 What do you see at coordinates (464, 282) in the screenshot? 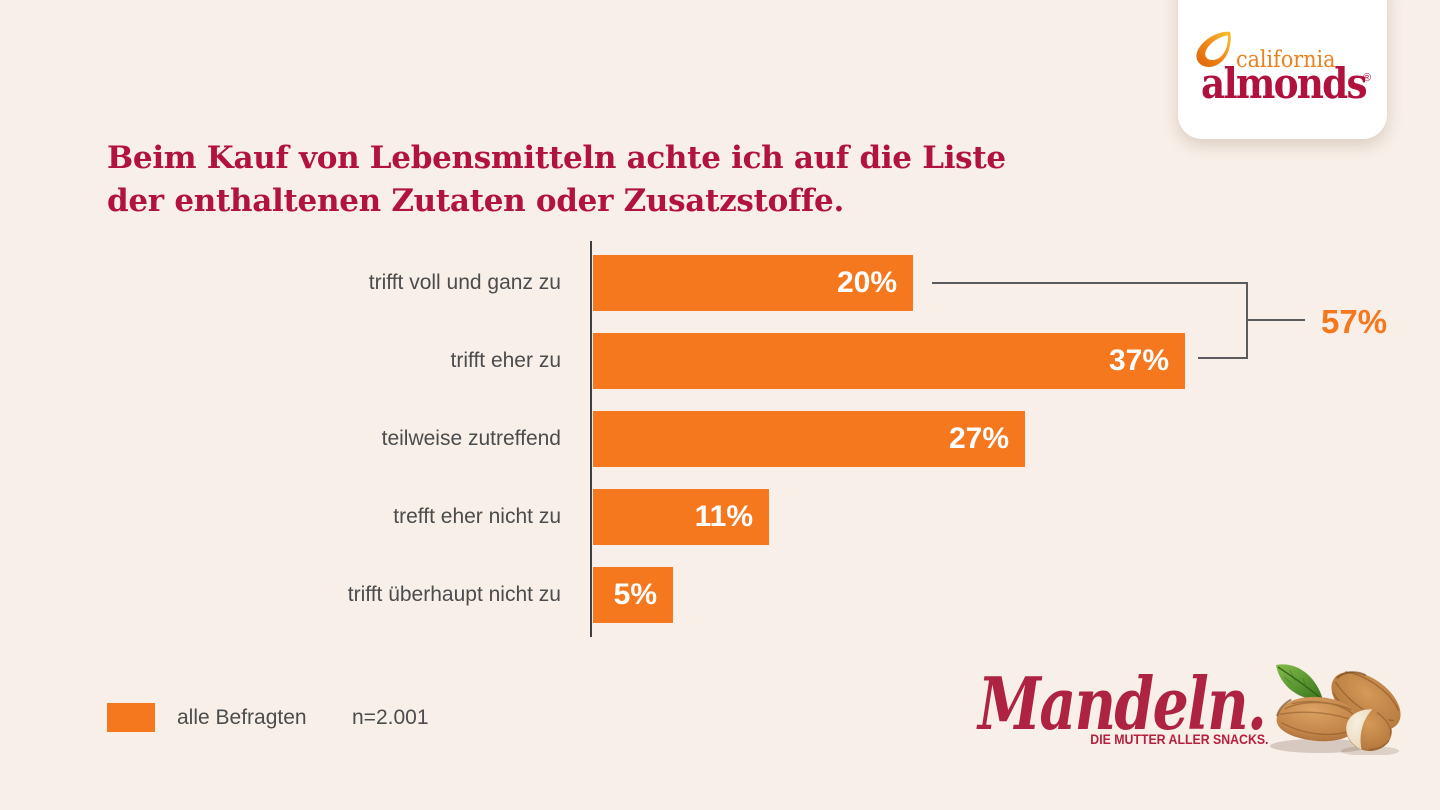
I see `category-label: trifft voll und ganz zu` at bounding box center [464, 282].